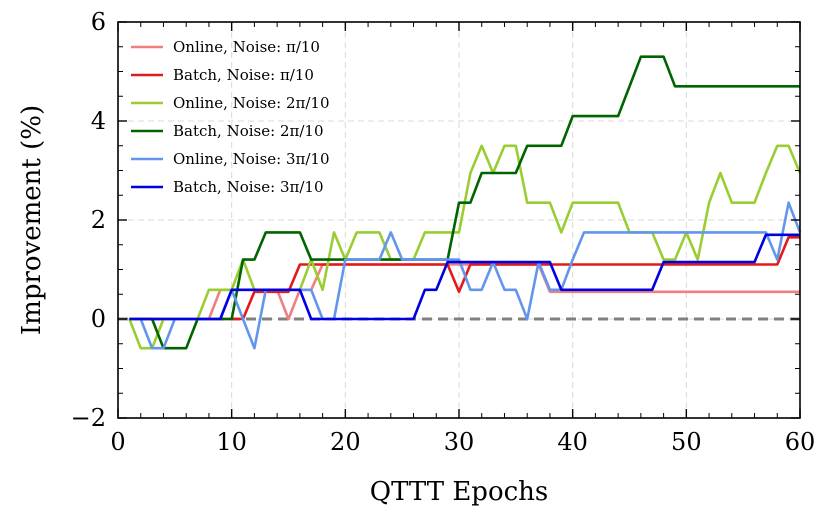 Image resolution: width=830 pixels, height=520 pixels. Describe the element at coordinates (117, 442) in the screenshot. I see `x-tick-label-0: 0` at that location.